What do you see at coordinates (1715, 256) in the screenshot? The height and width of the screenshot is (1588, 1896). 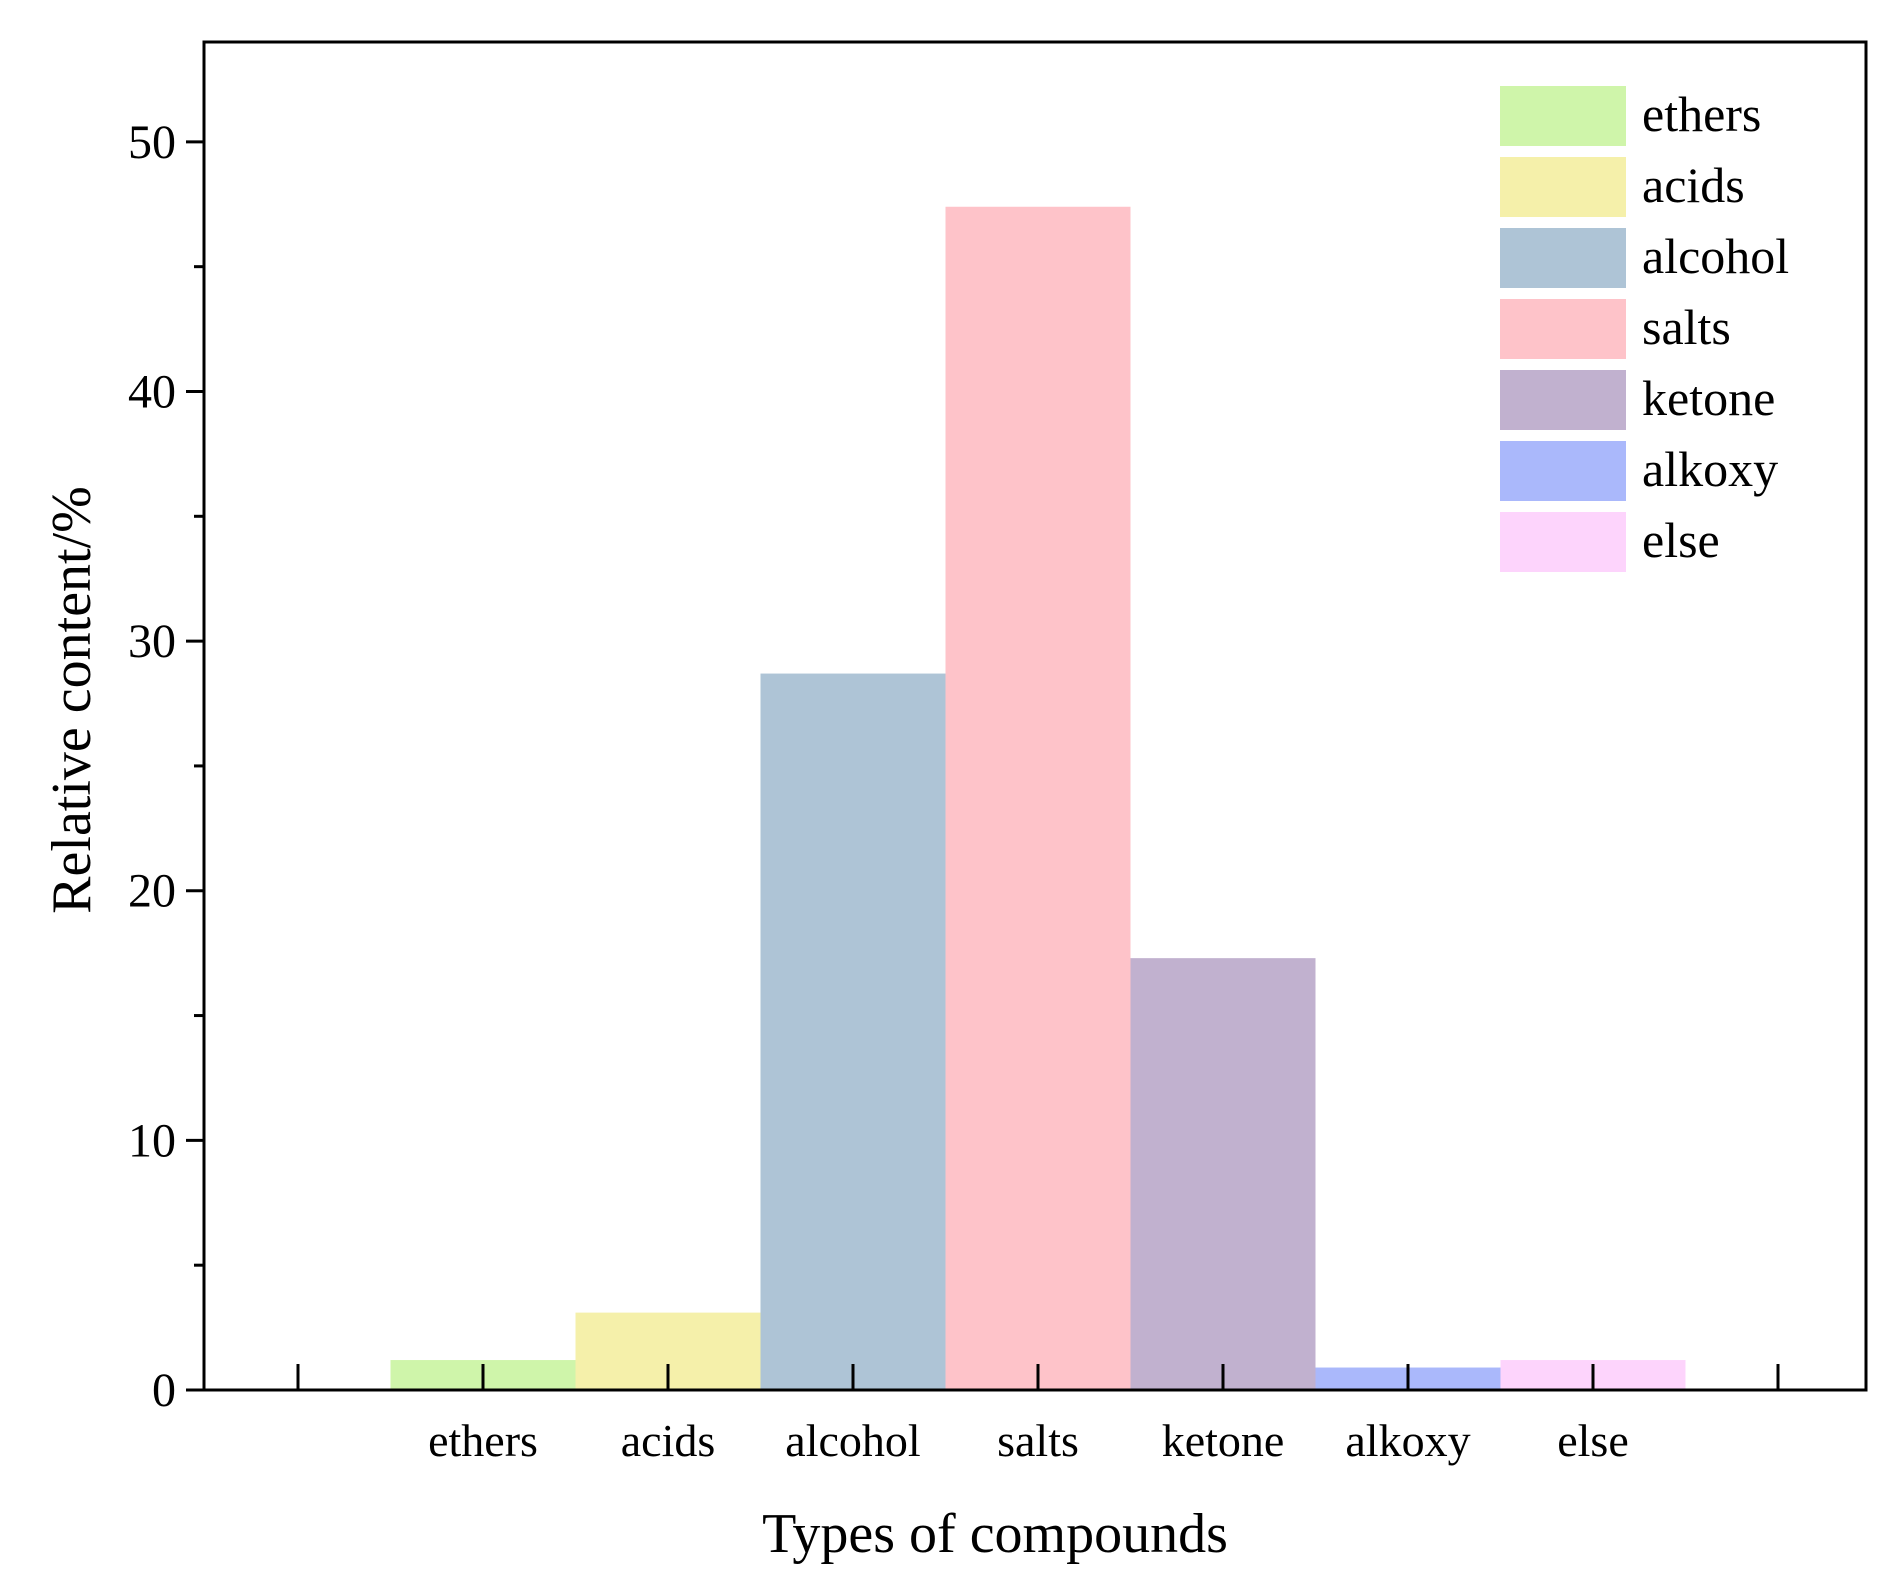 I see `legend-label-alcohol: alcohol` at bounding box center [1715, 256].